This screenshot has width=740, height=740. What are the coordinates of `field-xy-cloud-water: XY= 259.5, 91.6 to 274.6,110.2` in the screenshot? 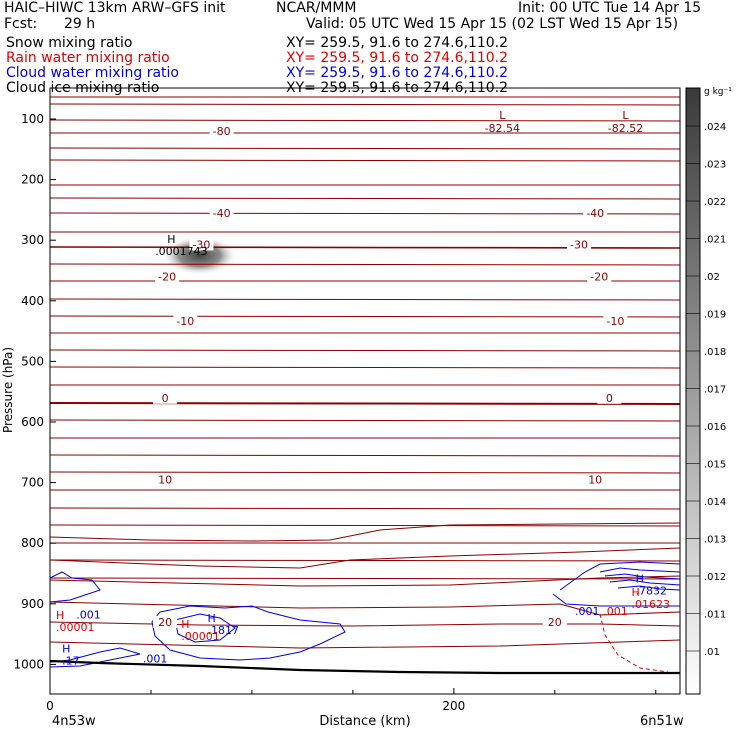 It's located at (397, 73).